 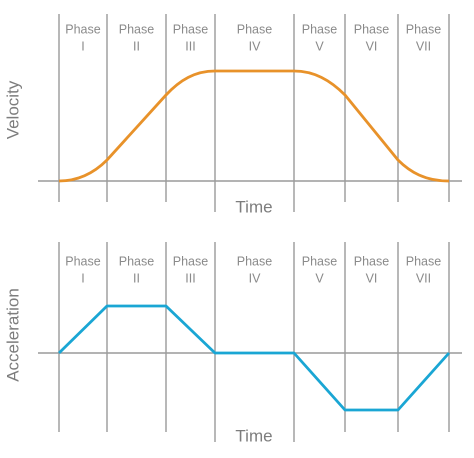 What do you see at coordinates (12, 335) in the screenshot?
I see `y-axis-title: Acceleration` at bounding box center [12, 335].